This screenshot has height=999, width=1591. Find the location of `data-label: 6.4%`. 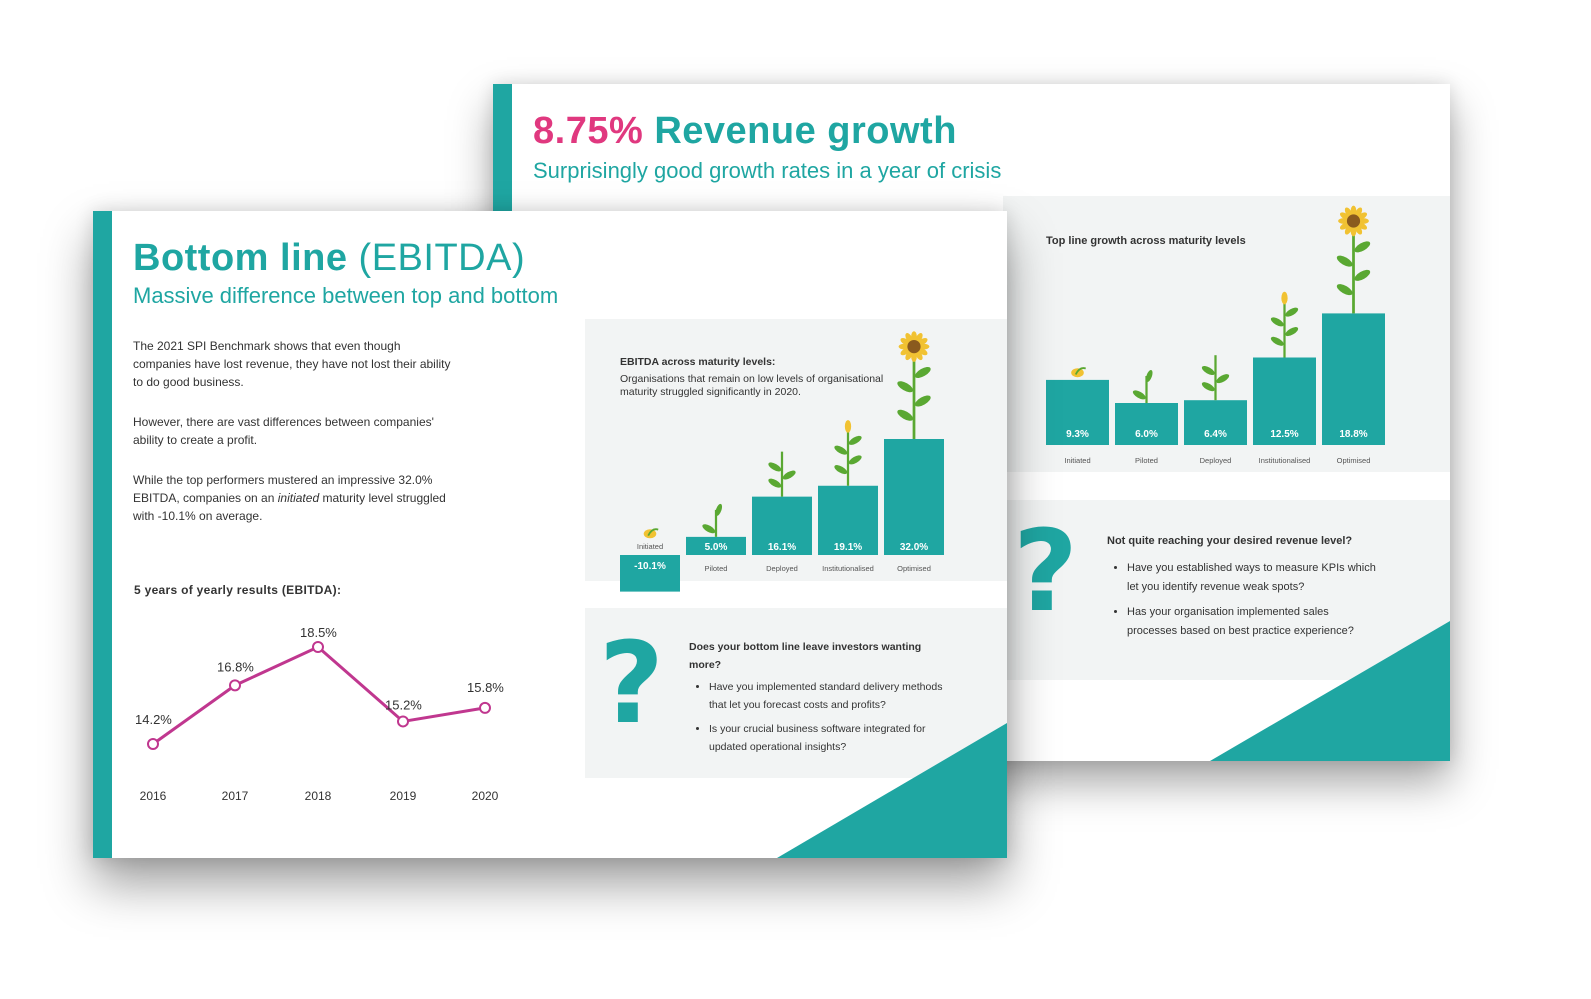

data-label: 6.4% is located at coordinates (1215, 434).